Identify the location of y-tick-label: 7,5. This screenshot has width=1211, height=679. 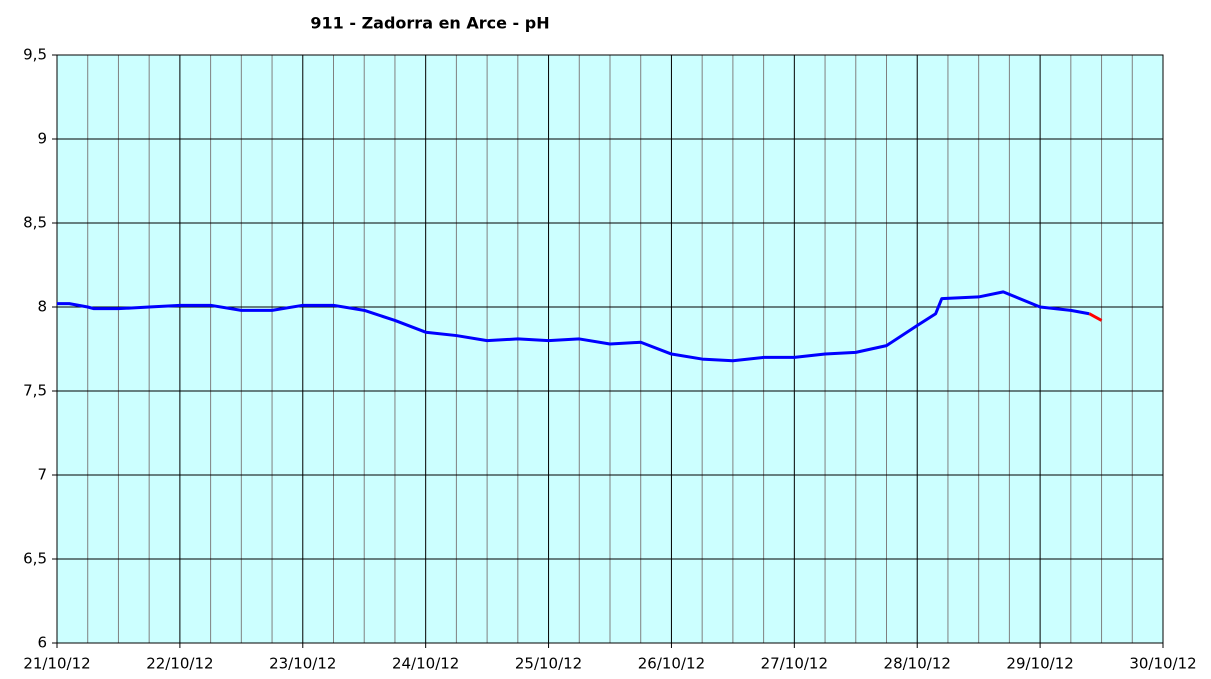
(35, 391).